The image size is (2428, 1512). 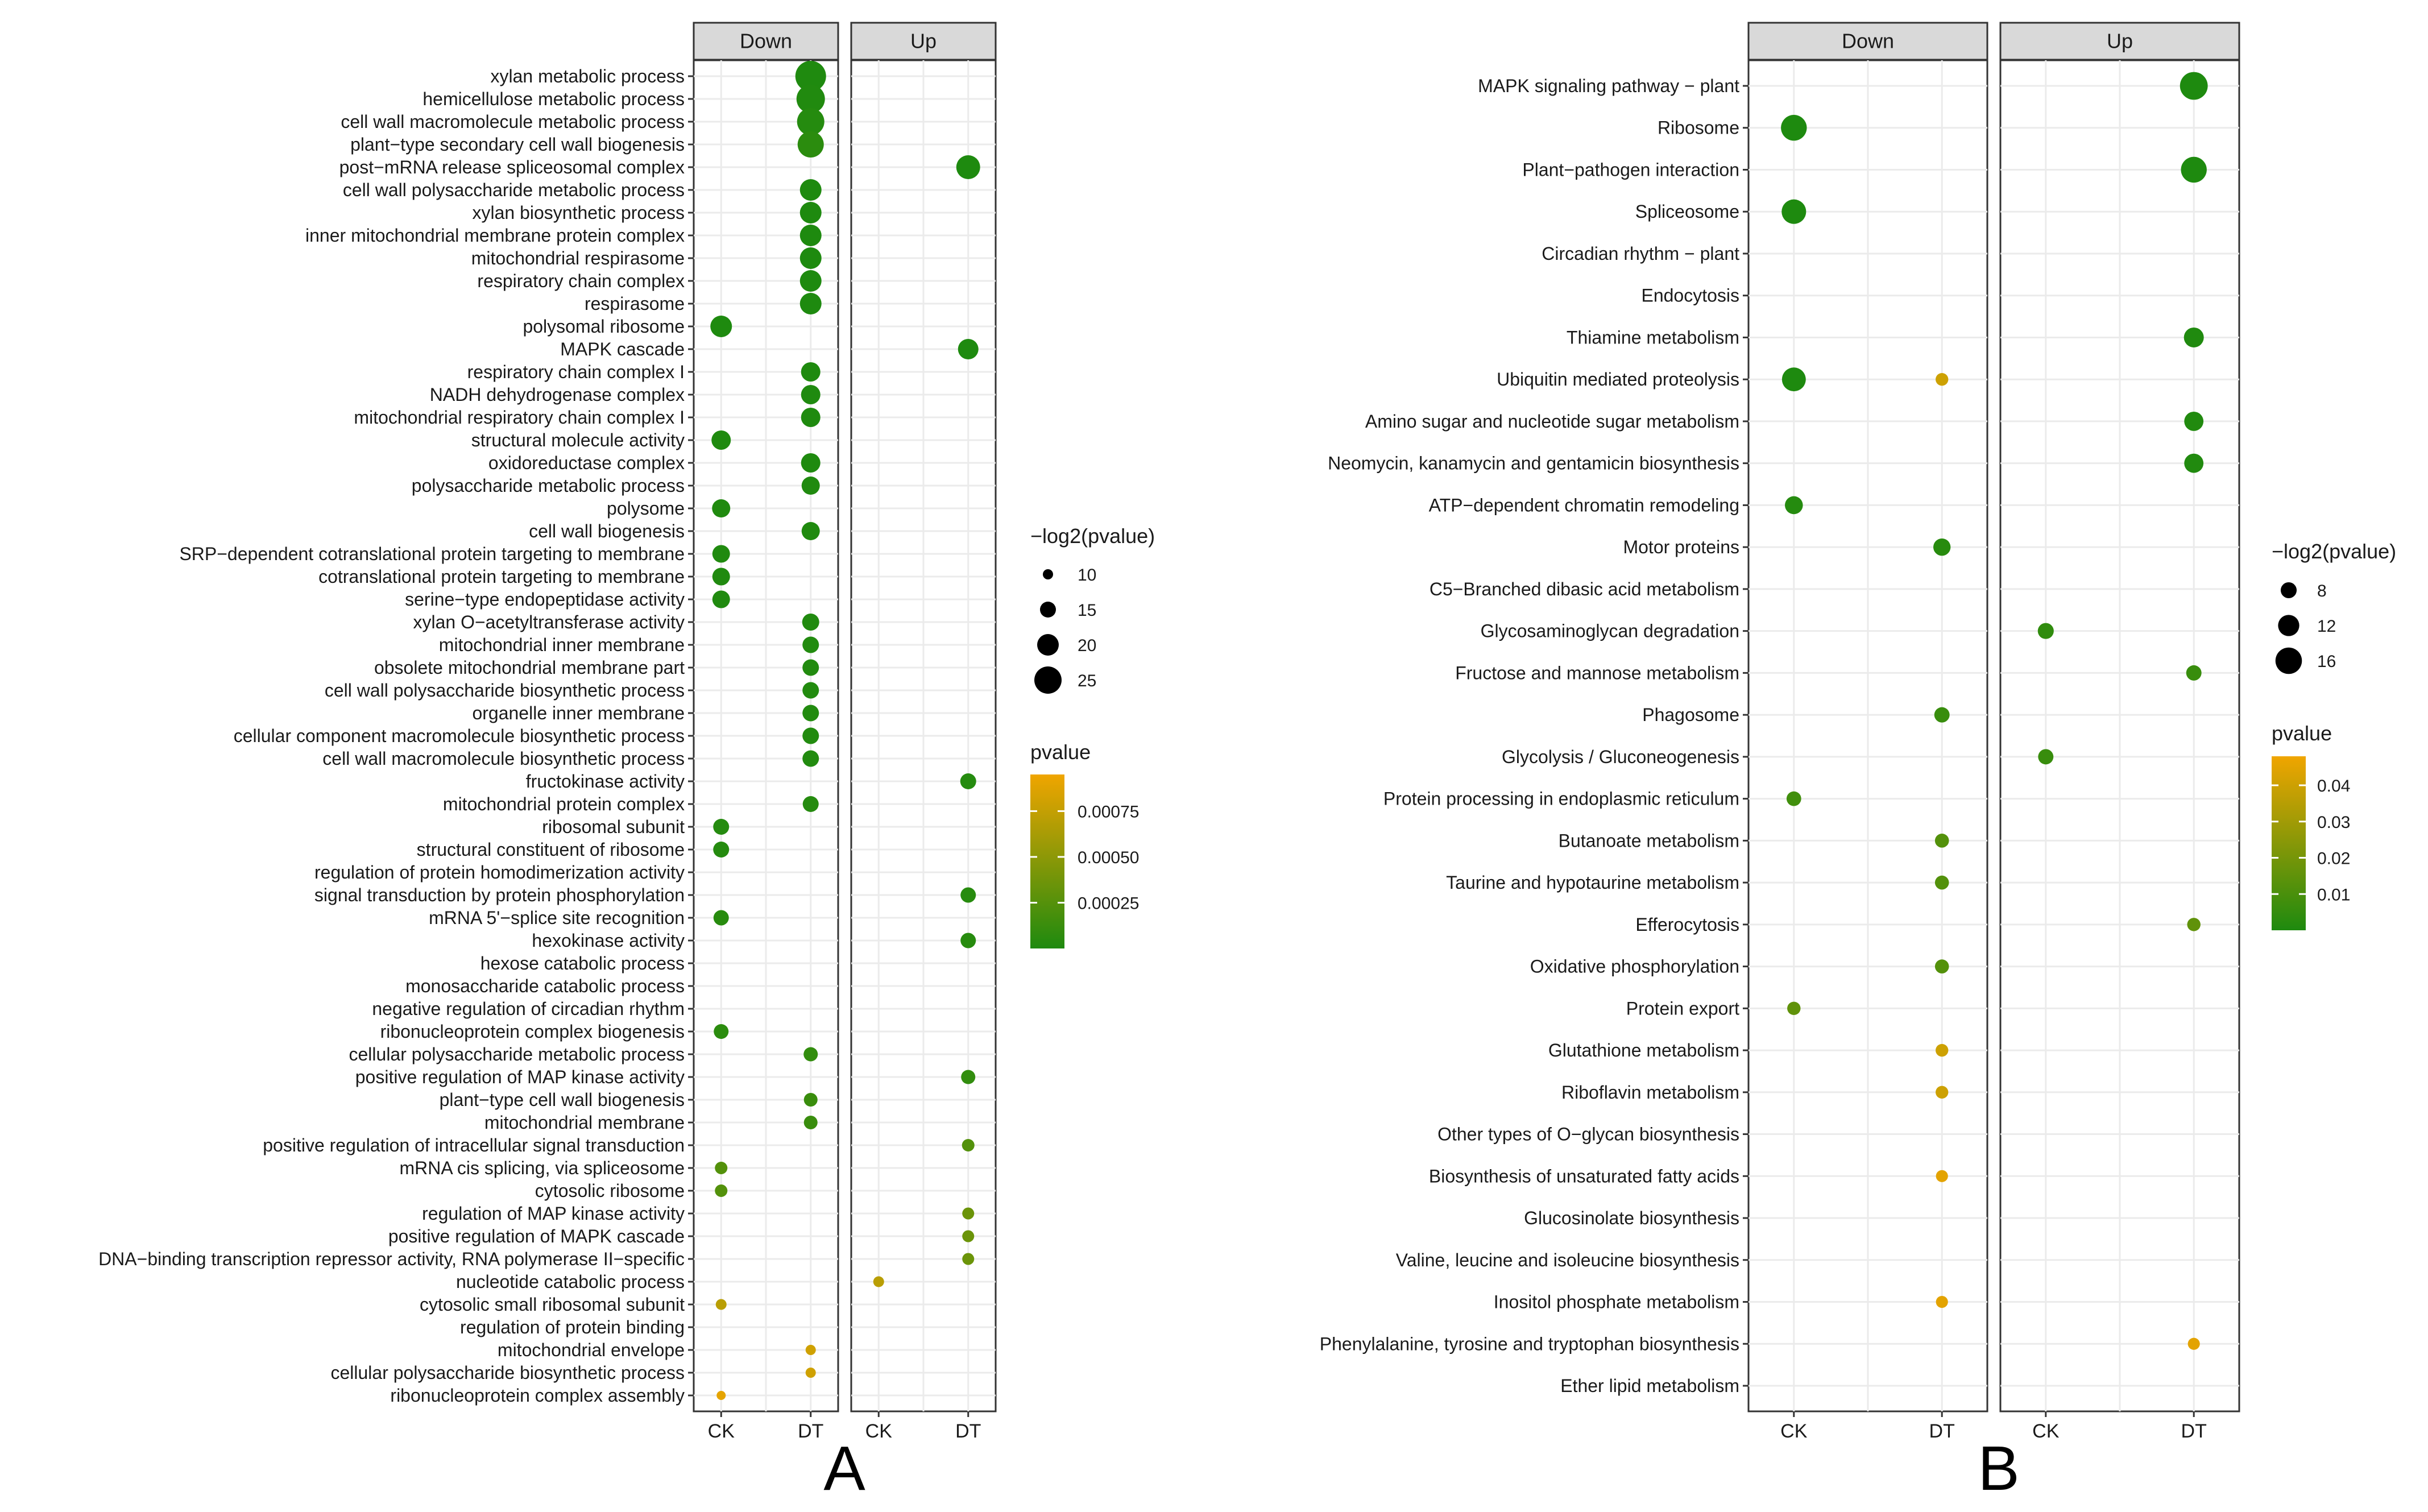 What do you see at coordinates (1592, 882) in the screenshot?
I see `y-tick-label: Taurine and hypotaurine metabolism` at bounding box center [1592, 882].